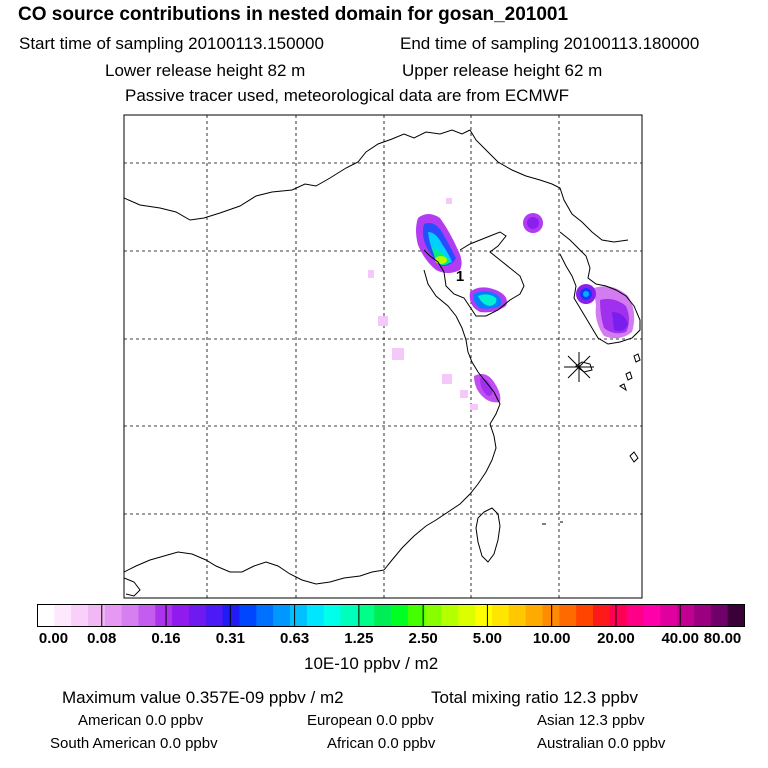 This screenshot has width=768, height=768. Describe the element at coordinates (254, 568) in the screenshot. I see `coast-pearl-delta` at that location.